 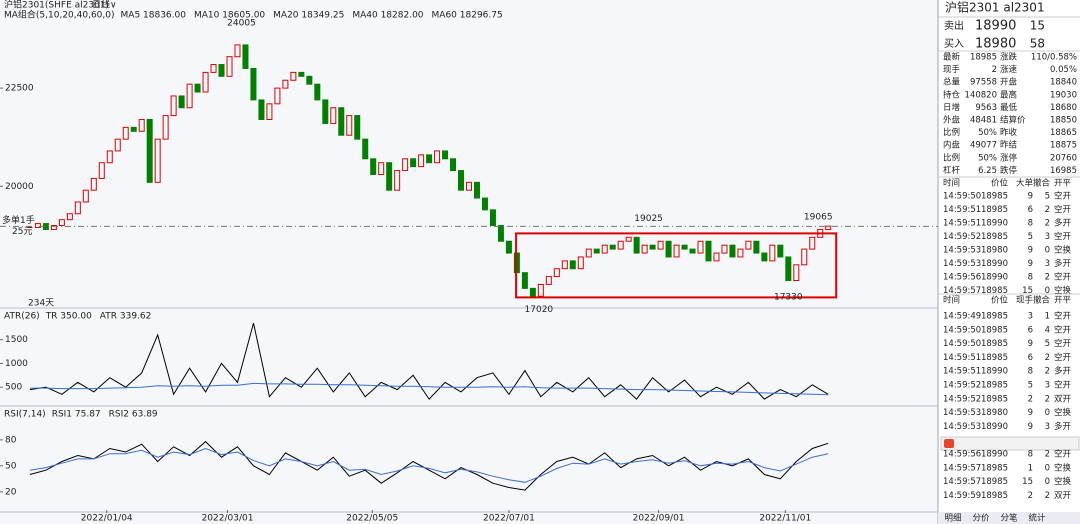 What do you see at coordinates (952, 170) in the screenshot?
I see `stat-label: 杠杆` at bounding box center [952, 170].